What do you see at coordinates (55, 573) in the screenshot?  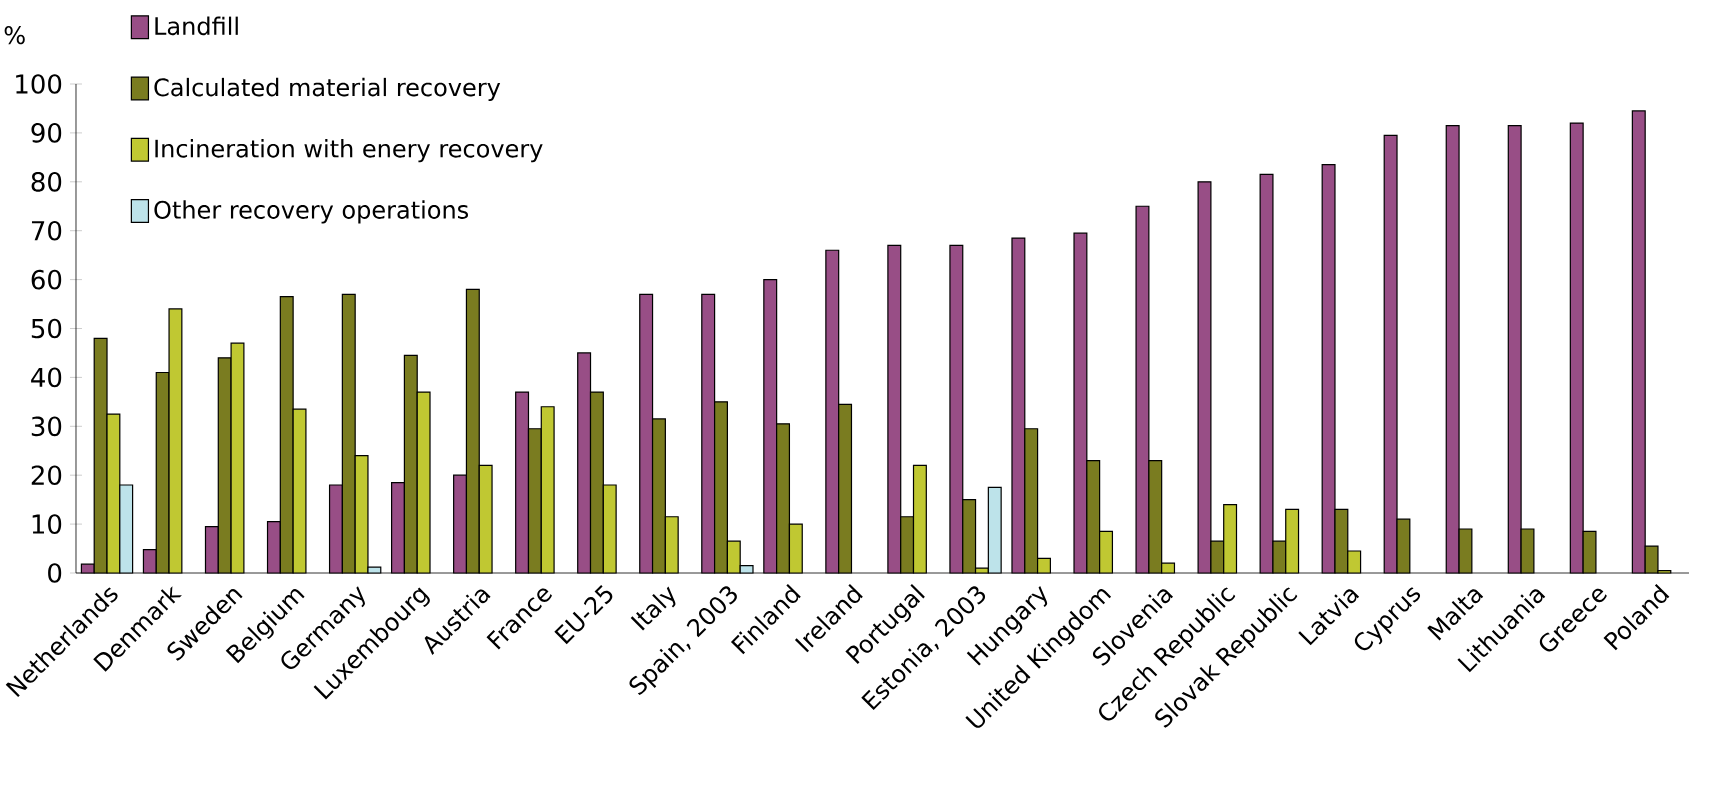 I see `y-tick-label: 0` at bounding box center [55, 573].